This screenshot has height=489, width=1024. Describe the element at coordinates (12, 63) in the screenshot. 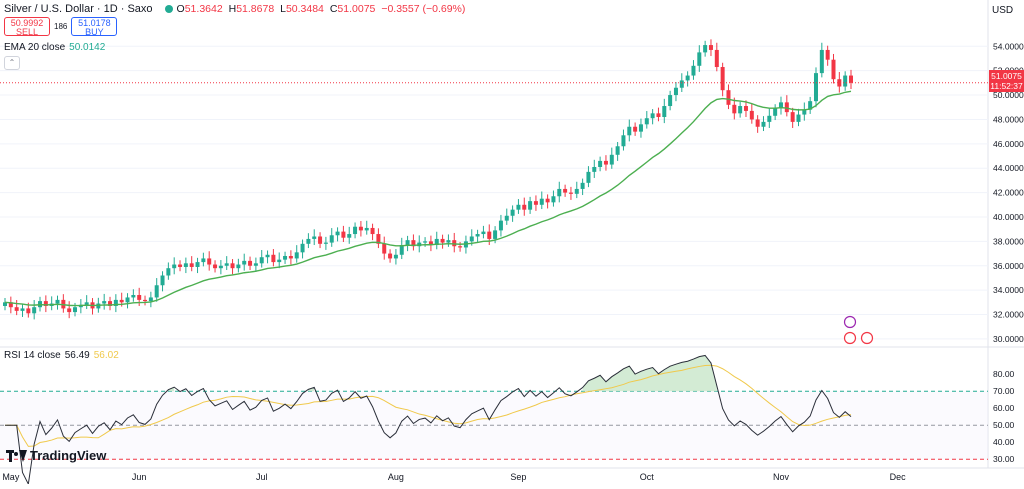

I see `collapse-legend-icon: ⌃` at that location.